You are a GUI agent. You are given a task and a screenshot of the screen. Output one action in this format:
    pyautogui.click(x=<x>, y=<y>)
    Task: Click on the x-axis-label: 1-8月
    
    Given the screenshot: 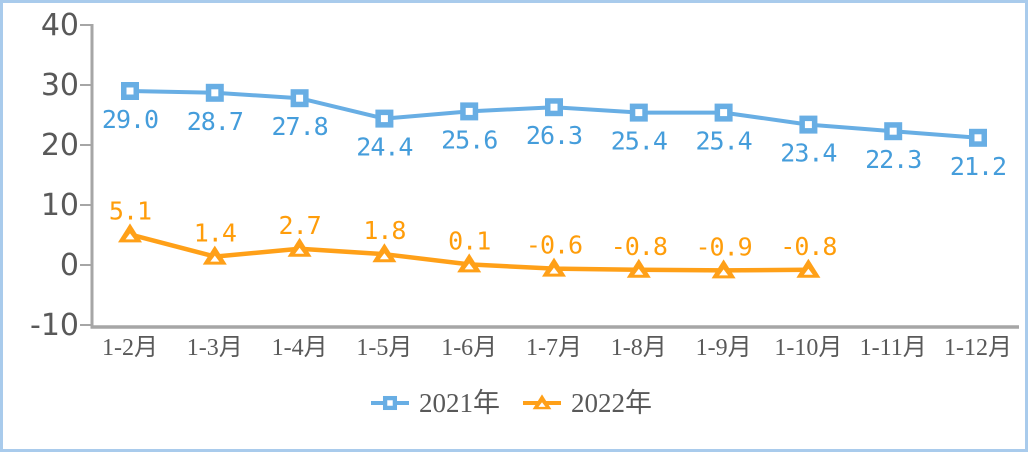 What is the action you would take?
    pyautogui.click(x=639, y=348)
    